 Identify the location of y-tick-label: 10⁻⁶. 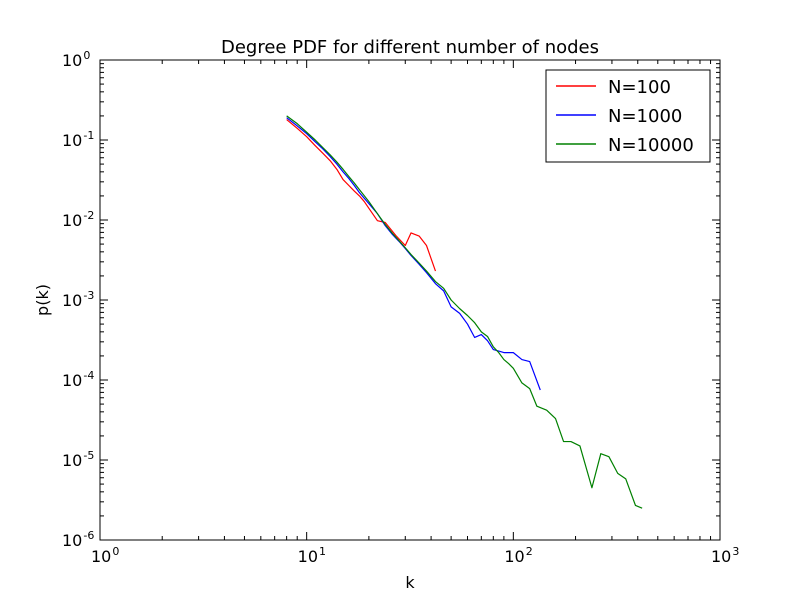
(78, 539).